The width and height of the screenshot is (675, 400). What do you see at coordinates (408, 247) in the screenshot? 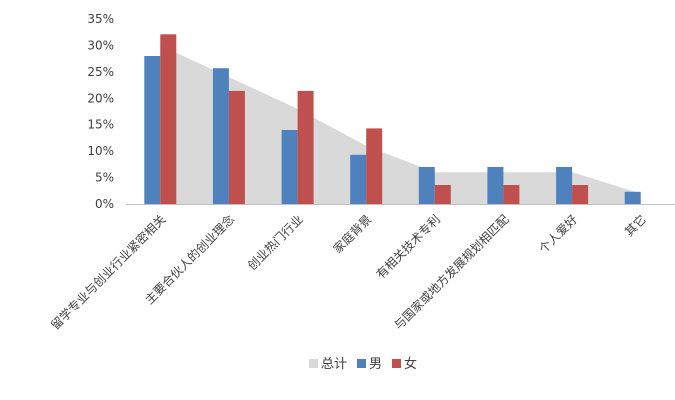
I see `x-category-label: 有相关技术专利` at bounding box center [408, 247].